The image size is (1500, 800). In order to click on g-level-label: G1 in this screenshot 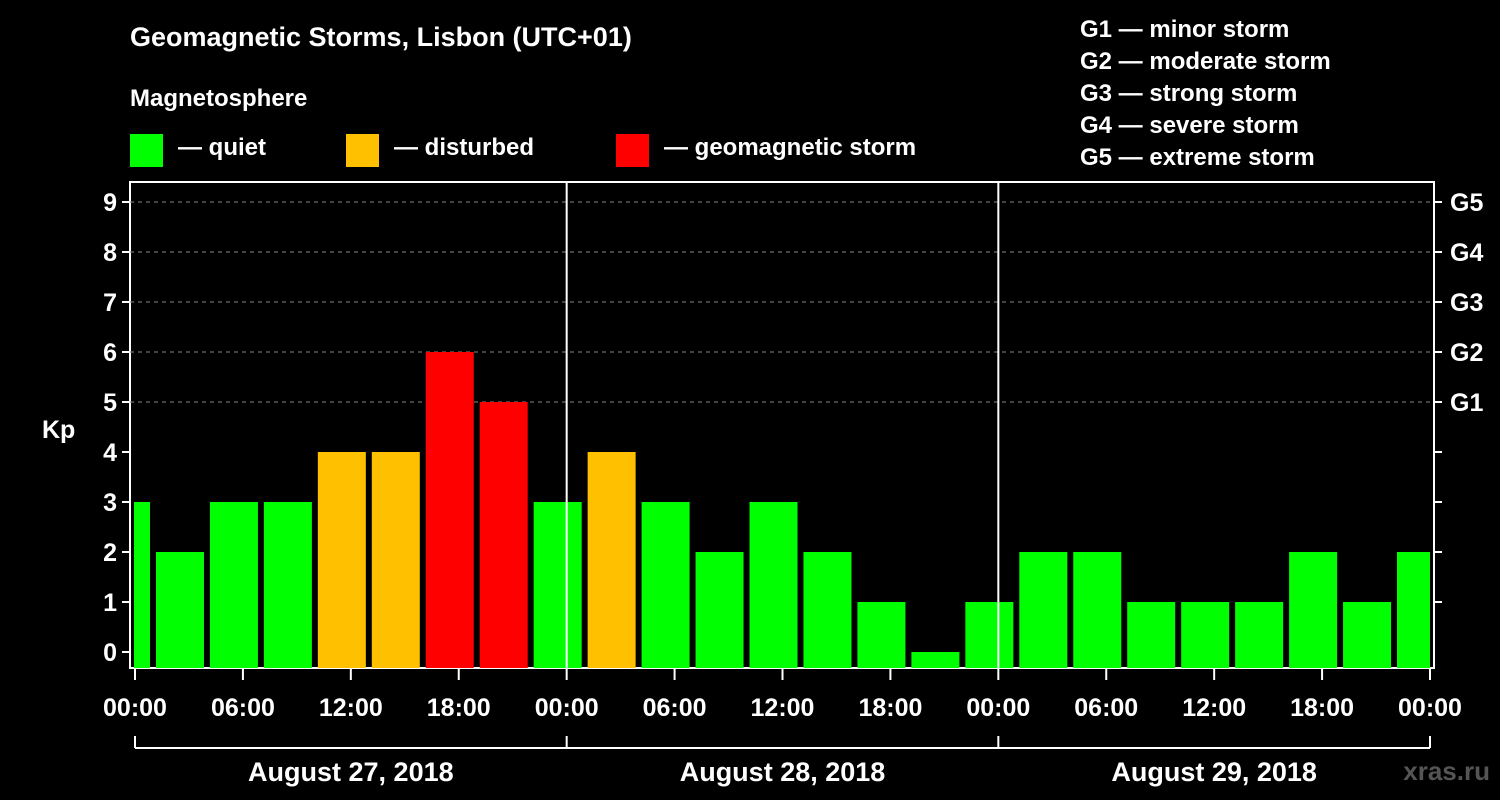, I will do `click(1466, 403)`.